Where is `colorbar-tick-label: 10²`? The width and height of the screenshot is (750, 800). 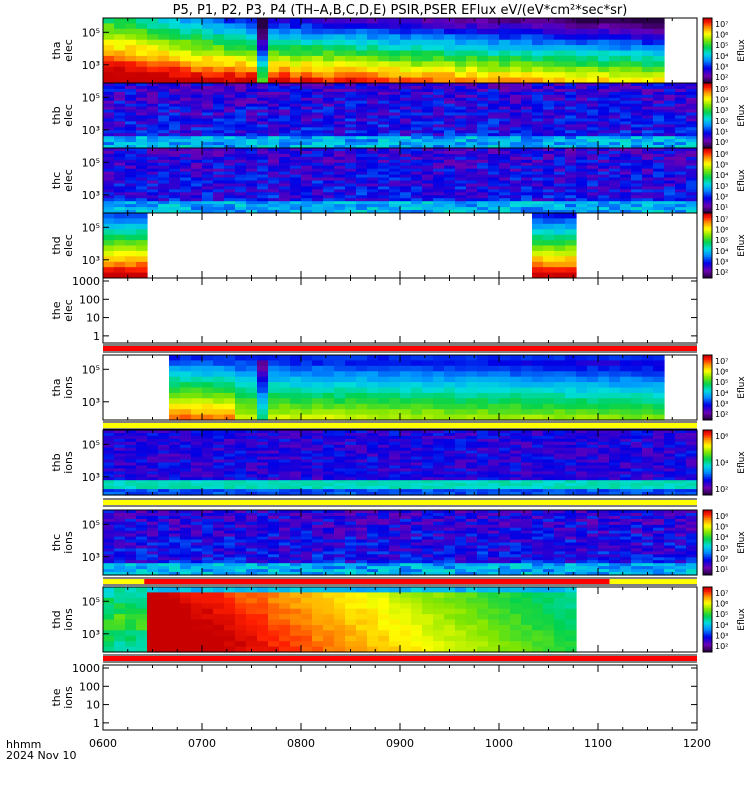
colorbar-tick-label: 10² is located at coordinates (721, 196).